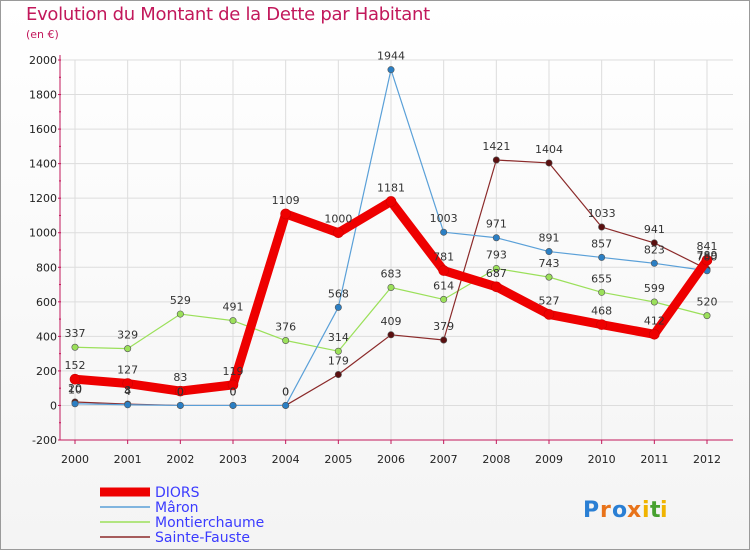 This screenshot has height=550, width=750. I want to click on data-label-diors: 527, so click(549, 300).